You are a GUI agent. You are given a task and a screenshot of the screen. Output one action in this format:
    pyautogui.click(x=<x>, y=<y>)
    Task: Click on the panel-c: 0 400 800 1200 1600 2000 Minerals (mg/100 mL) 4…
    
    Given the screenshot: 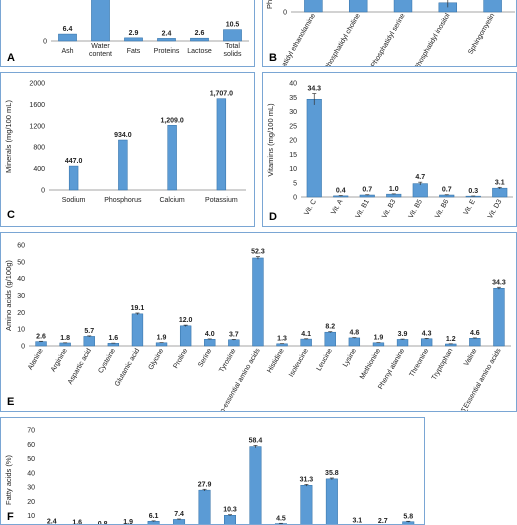 What is the action you would take?
    pyautogui.click(x=127, y=149)
    